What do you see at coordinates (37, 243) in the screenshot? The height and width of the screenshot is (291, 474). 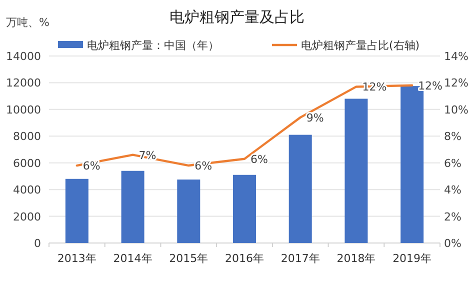 I see `y-tick-label: 0` at bounding box center [37, 243].